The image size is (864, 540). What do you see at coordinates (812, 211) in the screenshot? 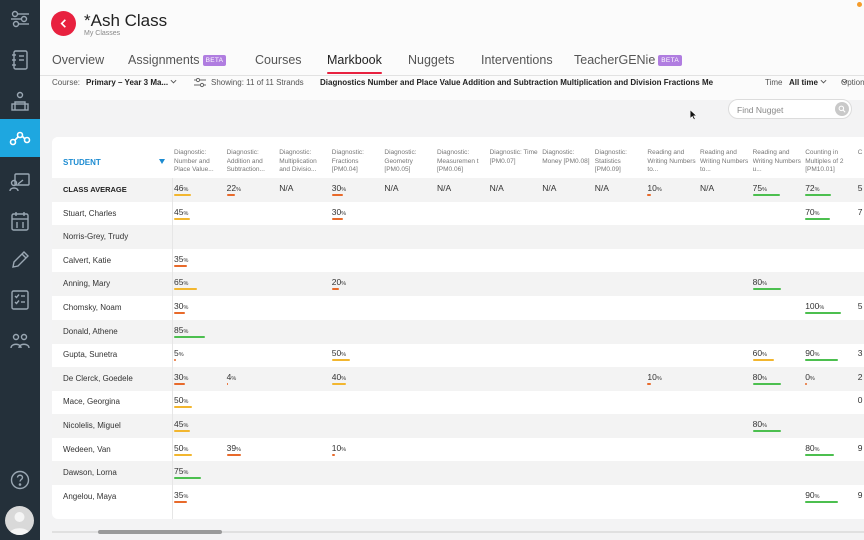
I see `score-cell: 70%` at bounding box center [812, 211].